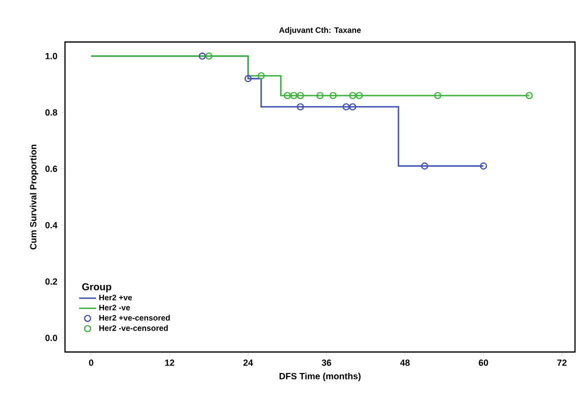 The width and height of the screenshot is (585, 401). What do you see at coordinates (51, 169) in the screenshot?
I see `y-tick-label: 0.6` at bounding box center [51, 169].